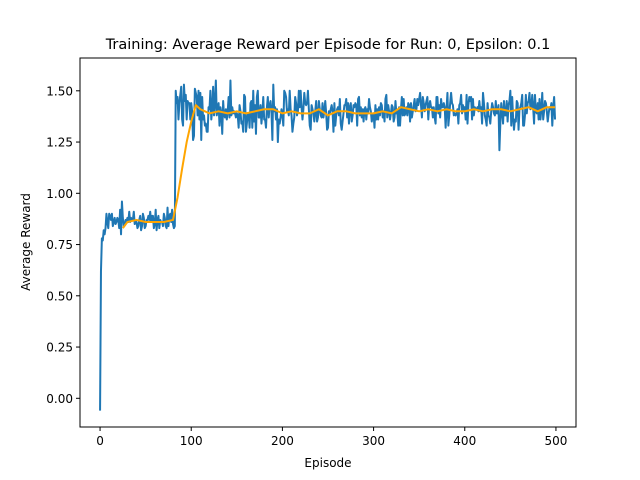  I want to click on x-axis-label: Episode, so click(327, 463).